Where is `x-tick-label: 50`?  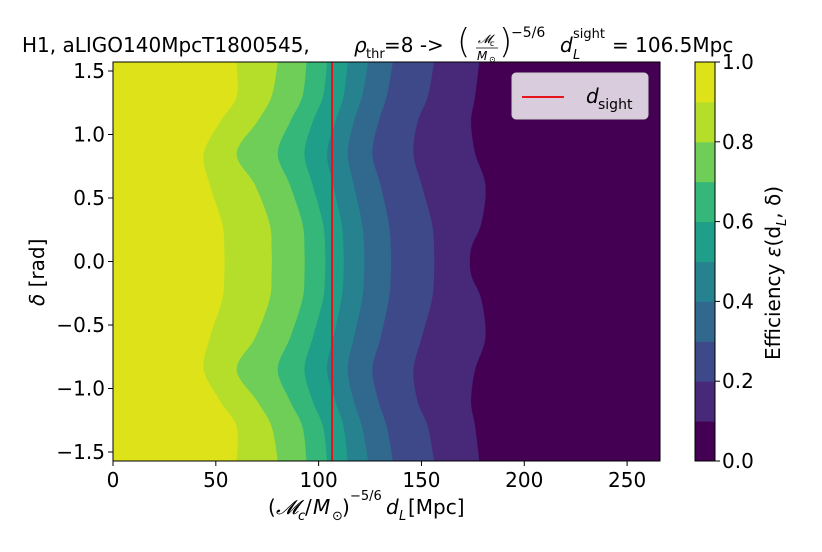
x-tick-label: 50 is located at coordinates (215, 480).